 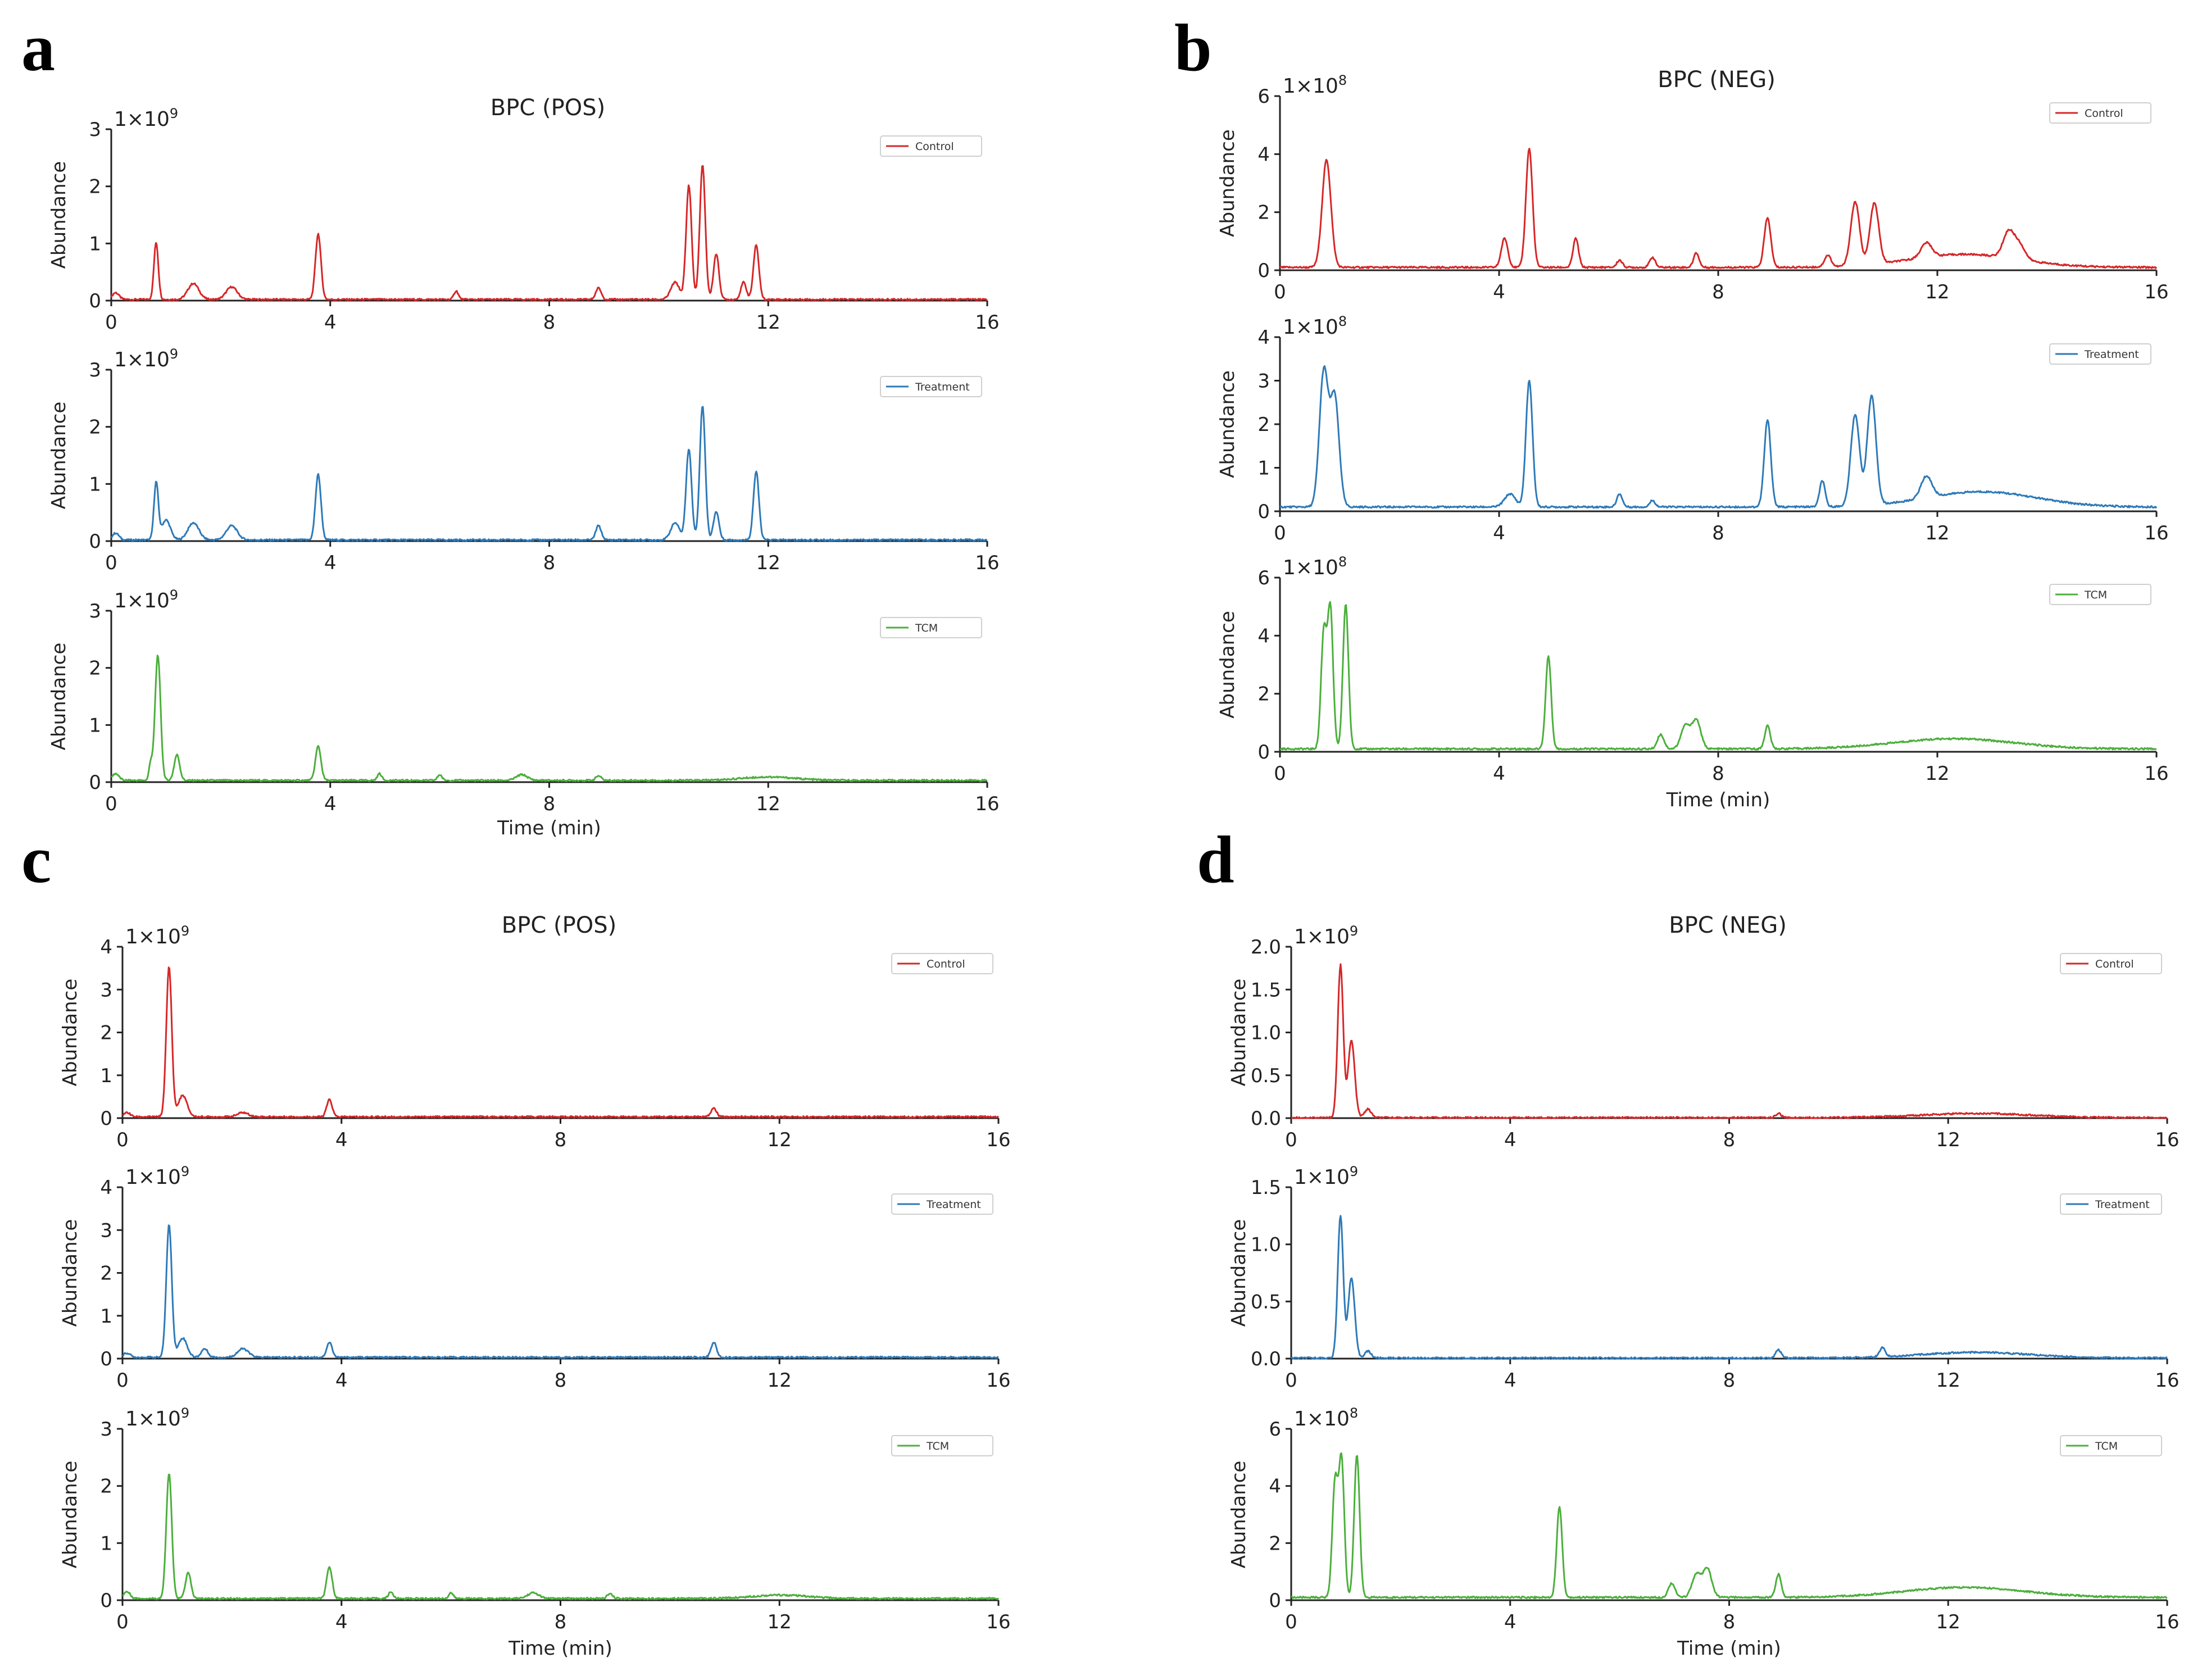 I want to click on panel-title: BPC (POS), so click(x=559, y=925).